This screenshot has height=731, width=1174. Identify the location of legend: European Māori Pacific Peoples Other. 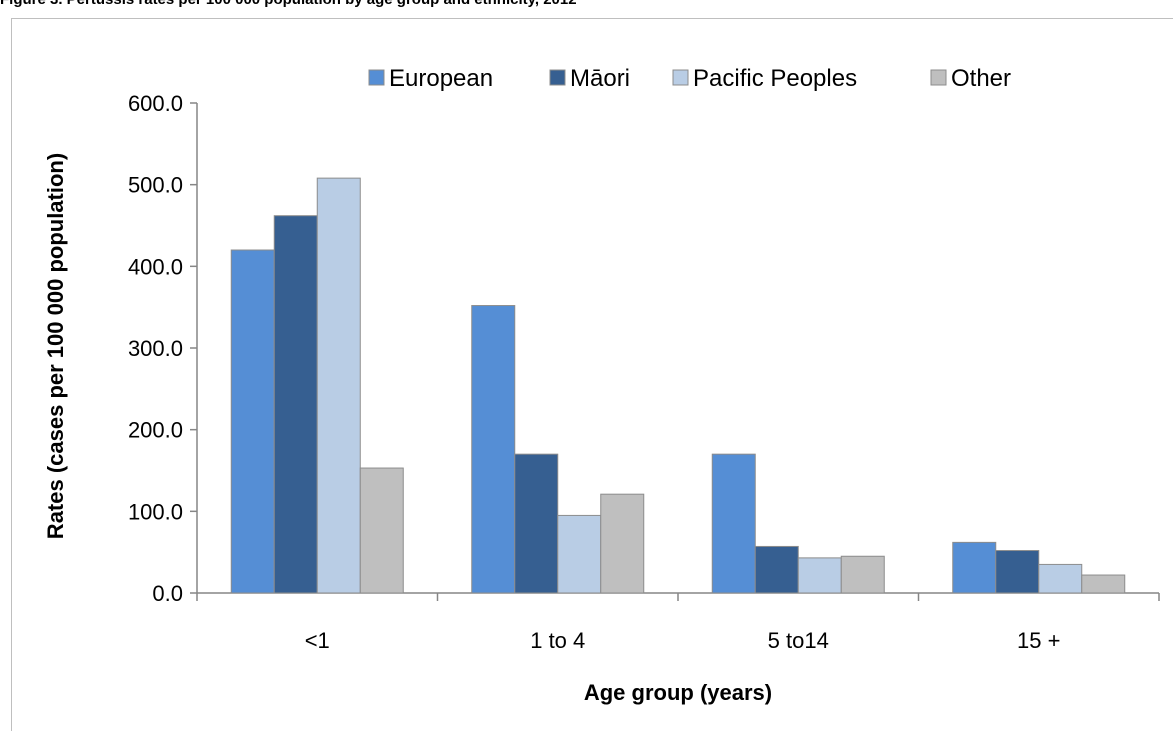
(689, 78).